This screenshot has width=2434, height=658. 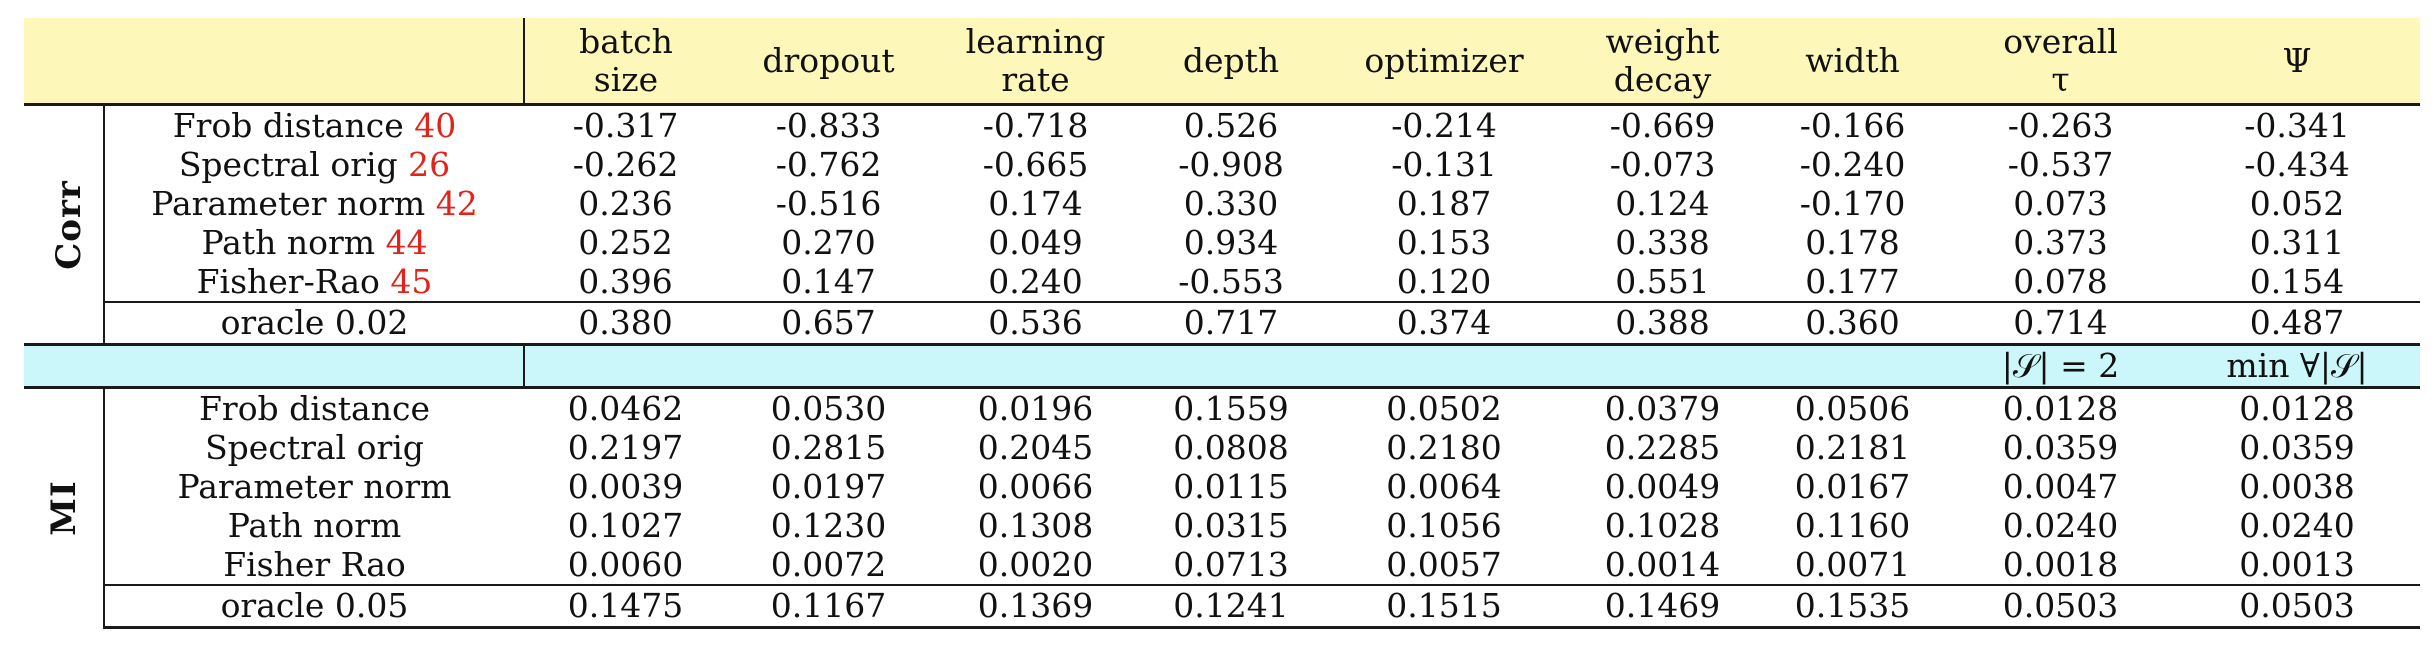 What do you see at coordinates (626, 41) in the screenshot?
I see `column-header-line: batch` at bounding box center [626, 41].